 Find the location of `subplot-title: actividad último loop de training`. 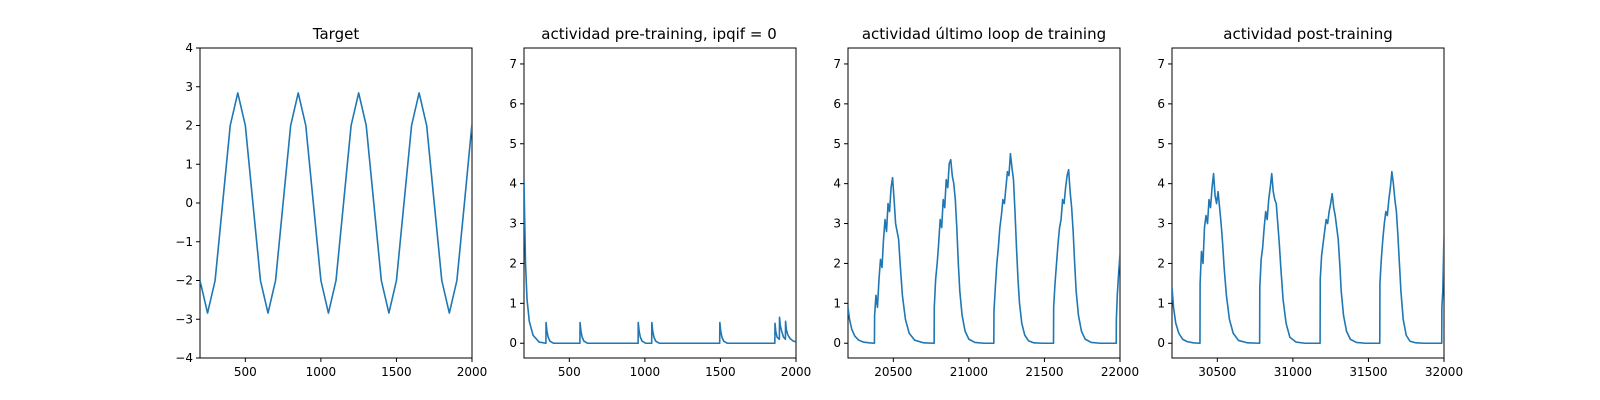

subplot-title: actividad último loop de training is located at coordinates (984, 34).